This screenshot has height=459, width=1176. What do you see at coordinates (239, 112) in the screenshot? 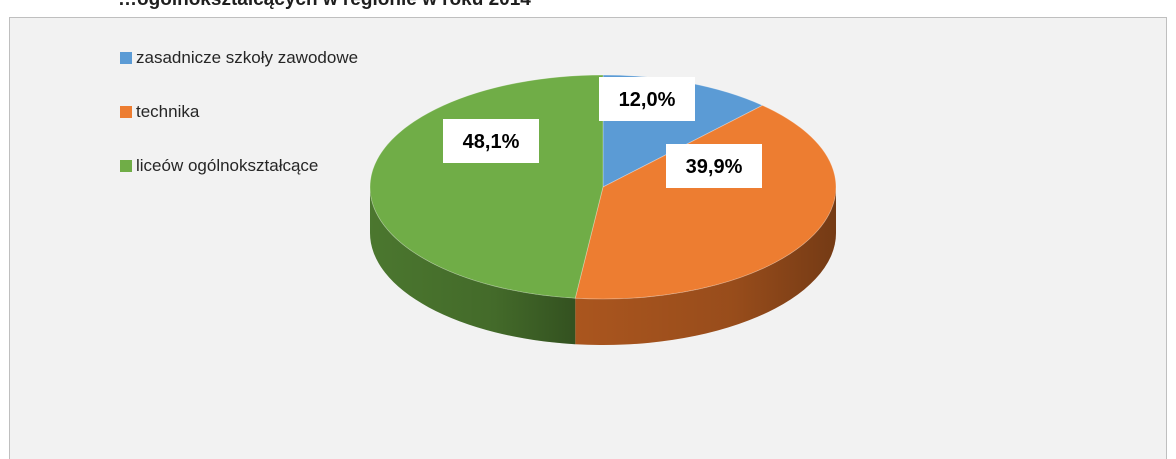
I see `legend-item-technika: technika` at bounding box center [239, 112].